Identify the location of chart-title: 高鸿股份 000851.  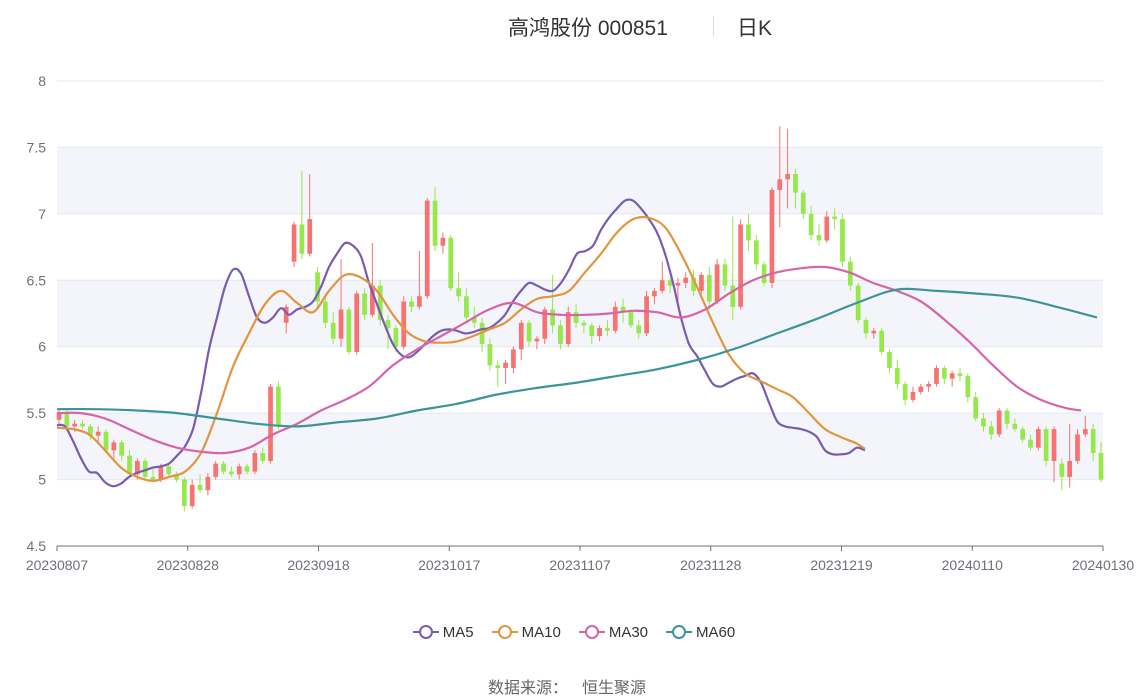
(588, 28).